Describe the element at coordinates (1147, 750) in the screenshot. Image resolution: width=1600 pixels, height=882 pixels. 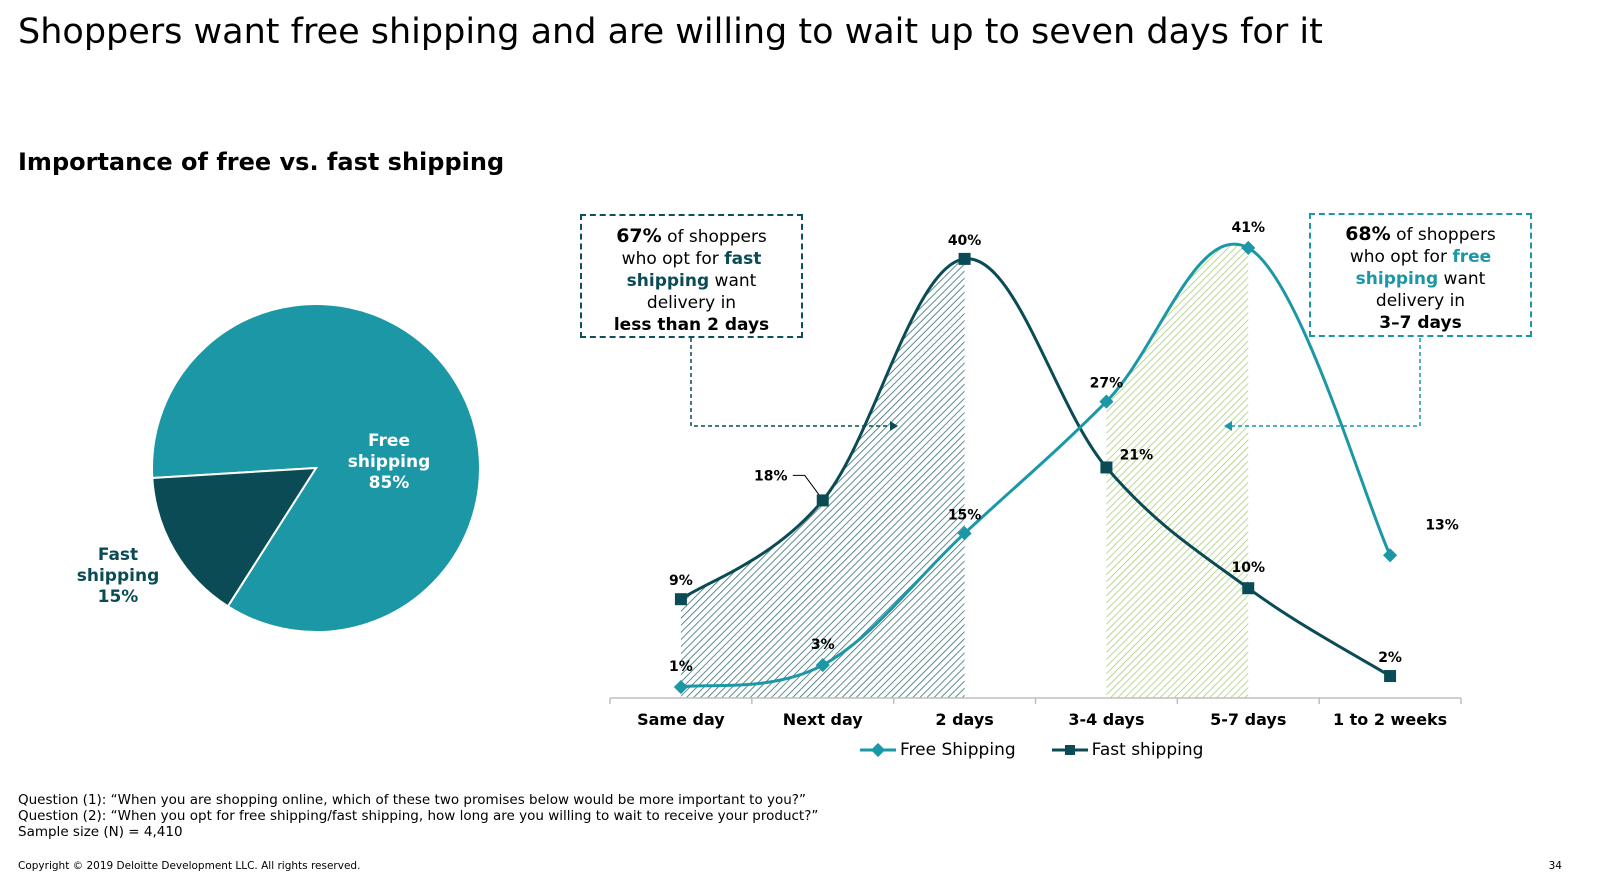
I see `legend-label-fast: Fast shipping` at that location.